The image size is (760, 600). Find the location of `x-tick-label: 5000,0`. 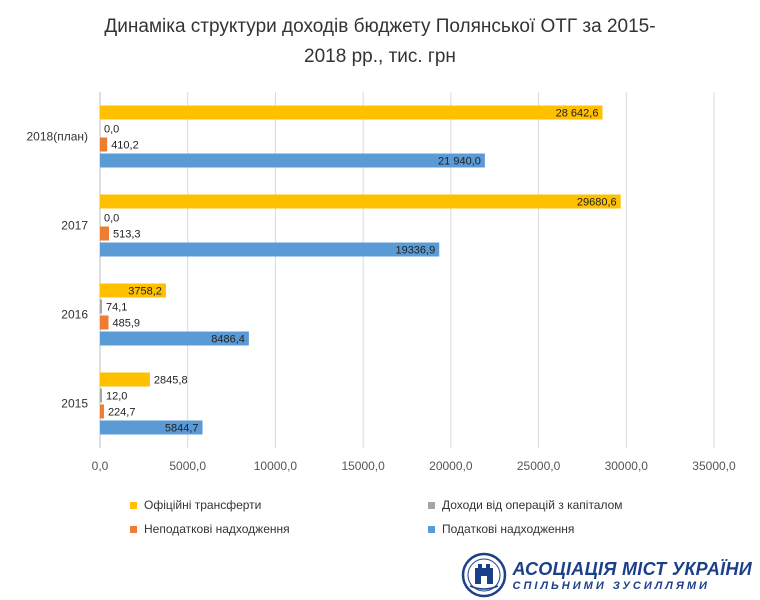

x-tick-label: 5000,0 is located at coordinates (187, 466).